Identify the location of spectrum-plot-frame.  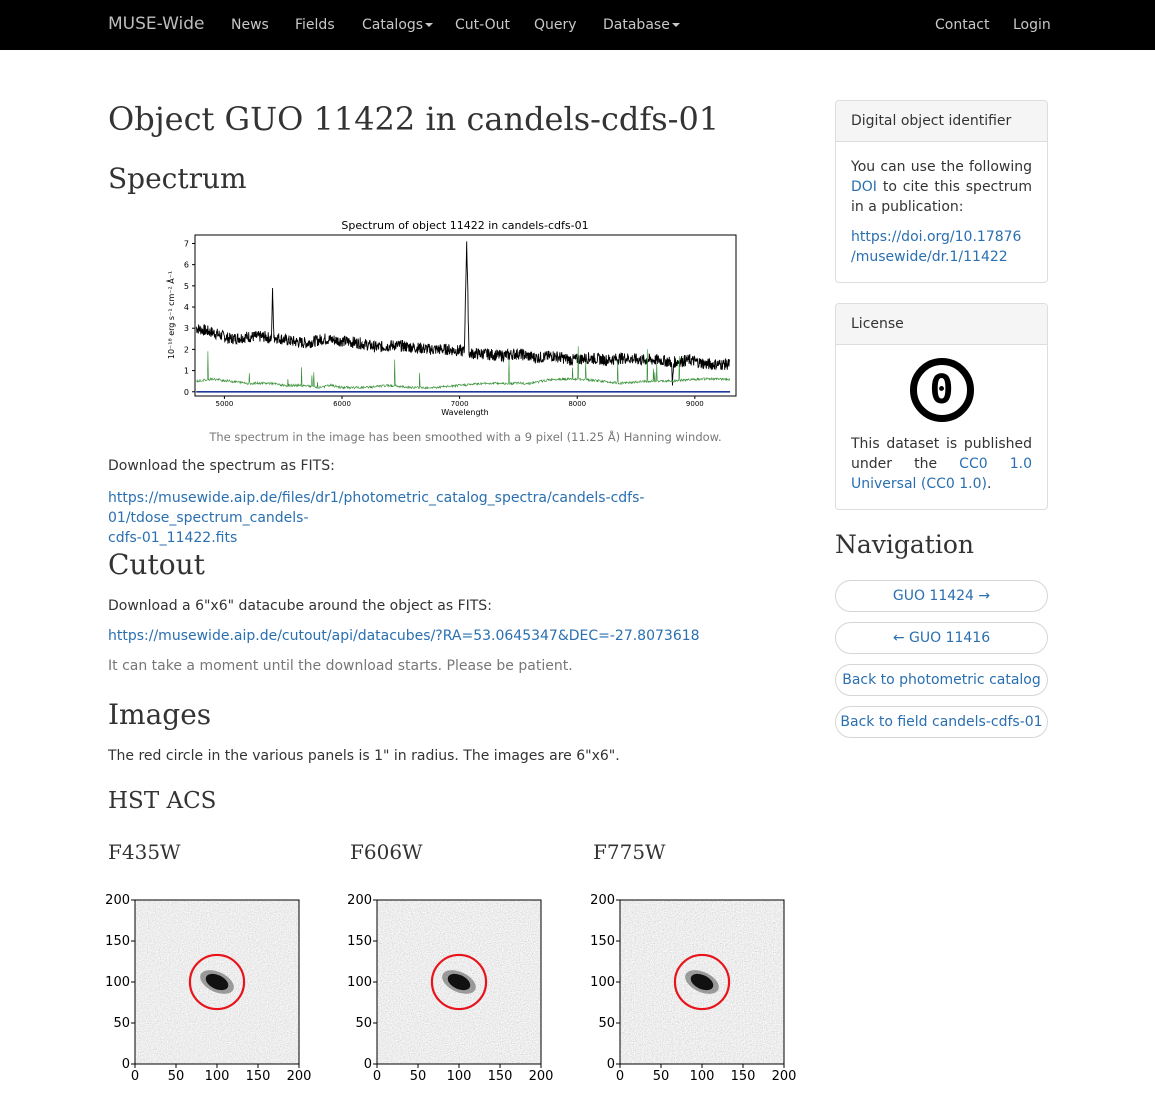
(465, 315).